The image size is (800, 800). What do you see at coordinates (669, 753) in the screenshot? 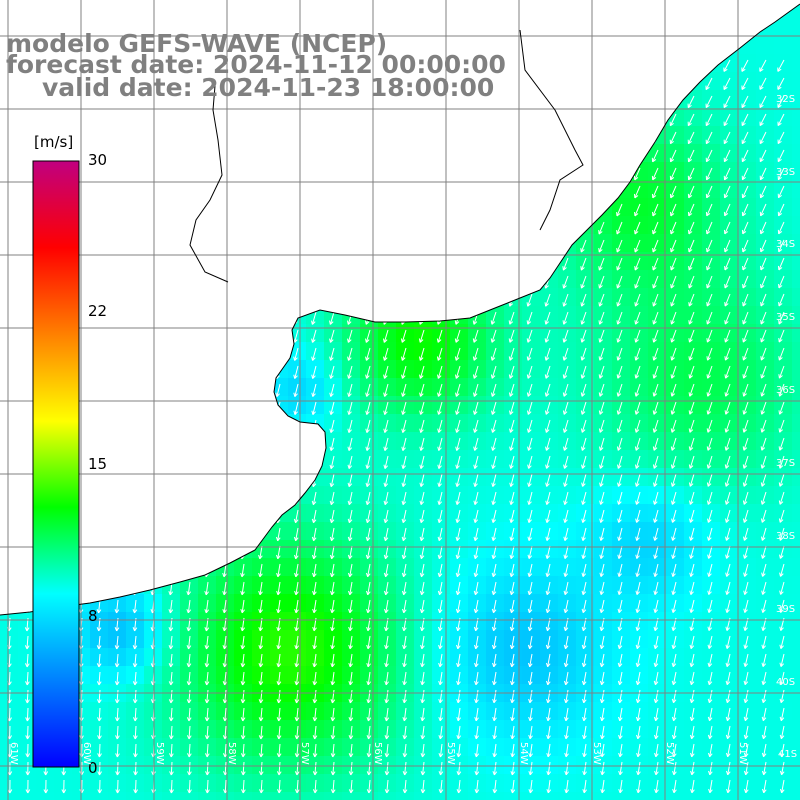
I see `longitude-label: 52W` at bounding box center [669, 753].